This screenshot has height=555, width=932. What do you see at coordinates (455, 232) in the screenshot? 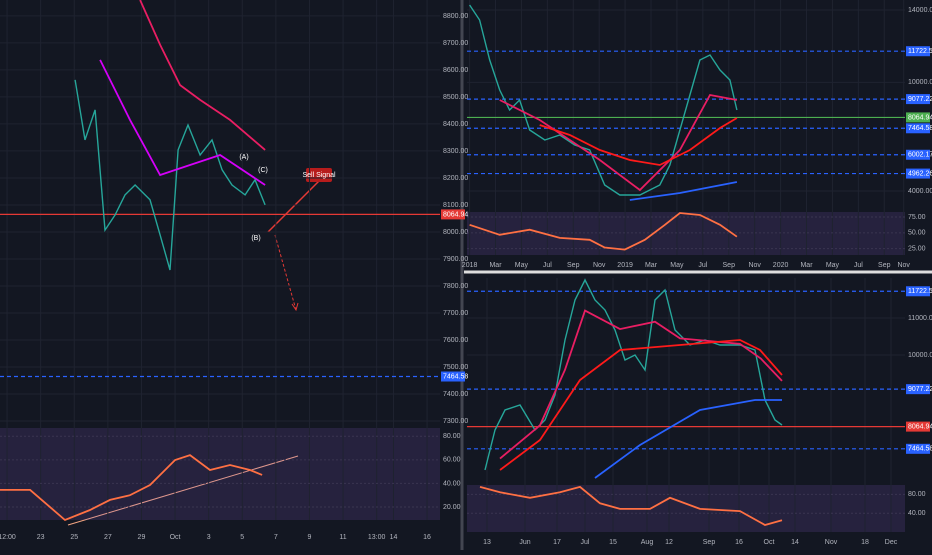
I see `y-tick-label: 8000.00` at bounding box center [455, 232].